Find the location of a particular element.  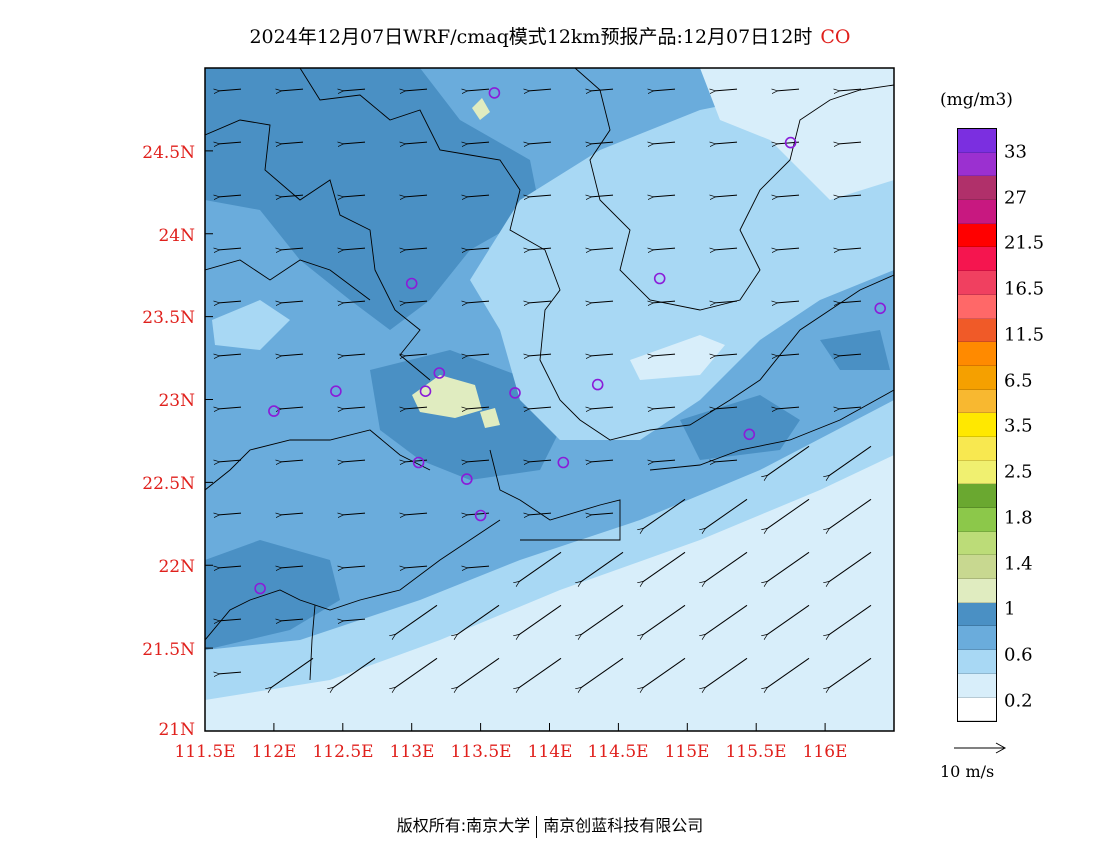

lon-label-115: 115E is located at coordinates (687, 752).